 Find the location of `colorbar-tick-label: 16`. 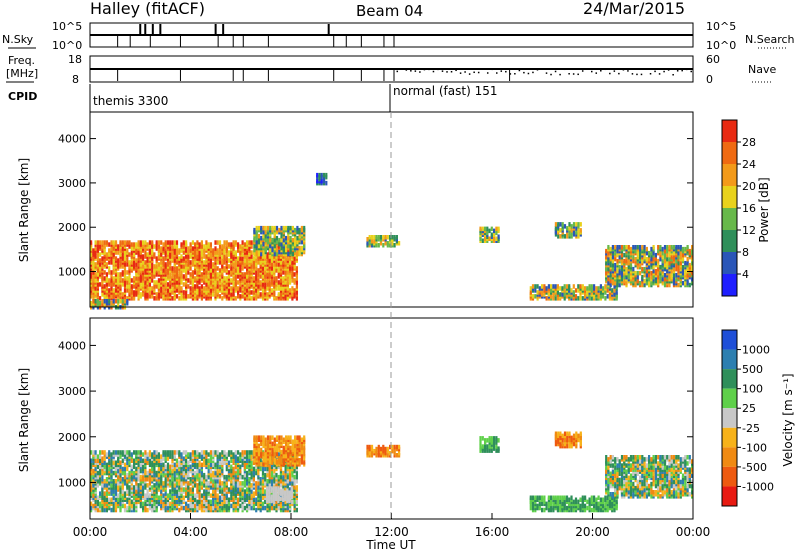

colorbar-tick-label: 16 is located at coordinates (749, 208).